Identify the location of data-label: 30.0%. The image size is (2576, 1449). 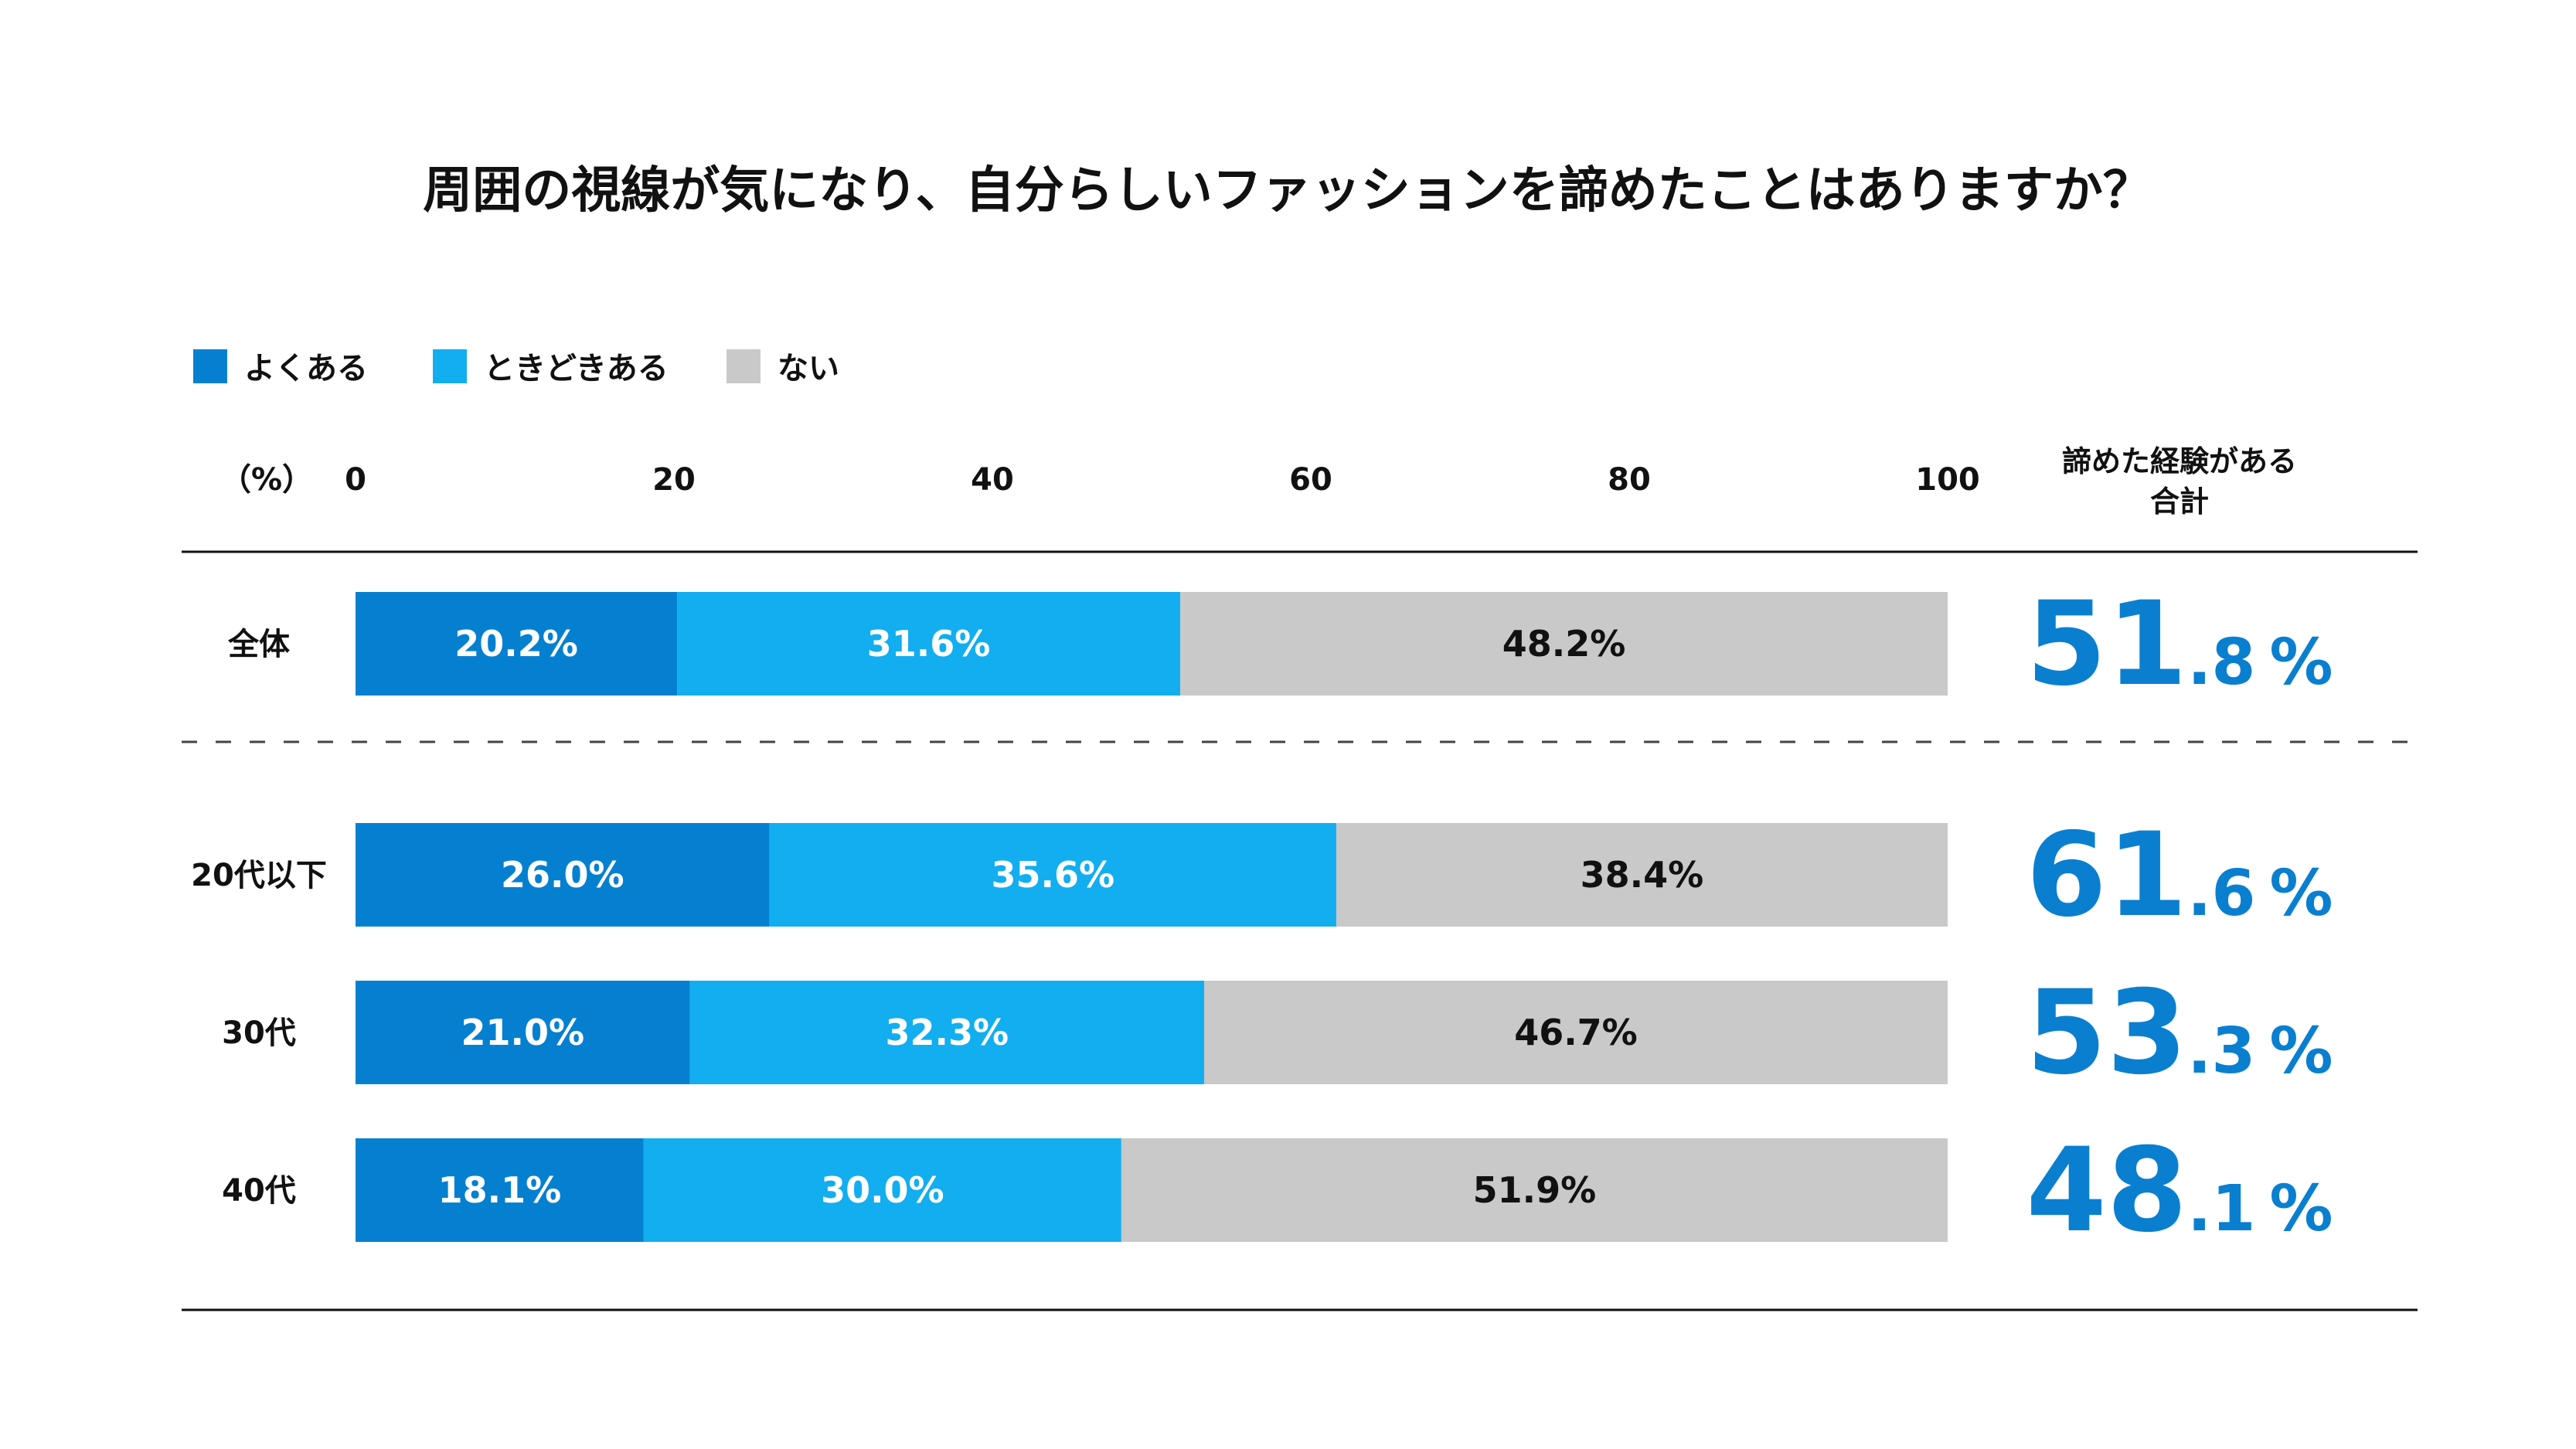
(882, 1190).